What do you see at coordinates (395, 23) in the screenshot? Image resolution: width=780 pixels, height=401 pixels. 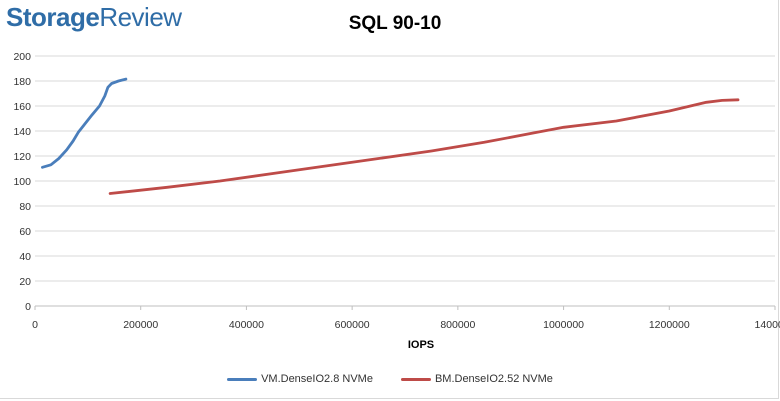 I see `chart-title: SQL 90-10` at bounding box center [395, 23].